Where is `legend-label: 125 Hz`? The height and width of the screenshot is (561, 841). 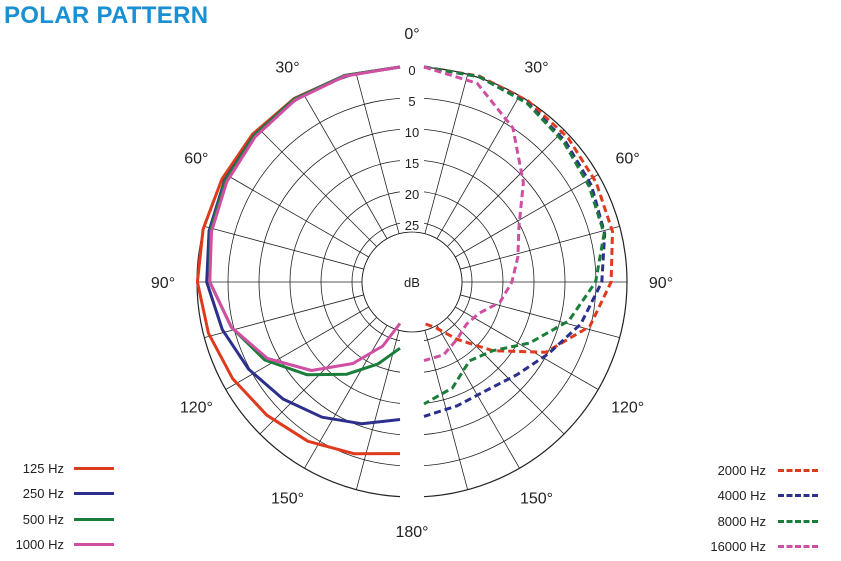
legend-label: 125 Hz is located at coordinates (43, 468).